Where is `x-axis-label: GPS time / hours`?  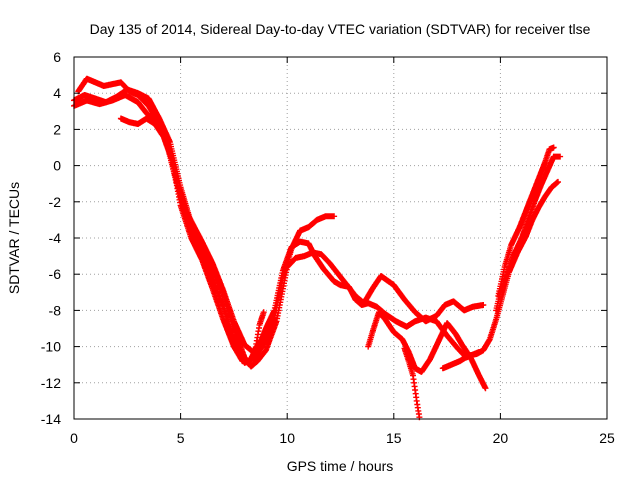 x-axis-label: GPS time / hours is located at coordinates (340, 466).